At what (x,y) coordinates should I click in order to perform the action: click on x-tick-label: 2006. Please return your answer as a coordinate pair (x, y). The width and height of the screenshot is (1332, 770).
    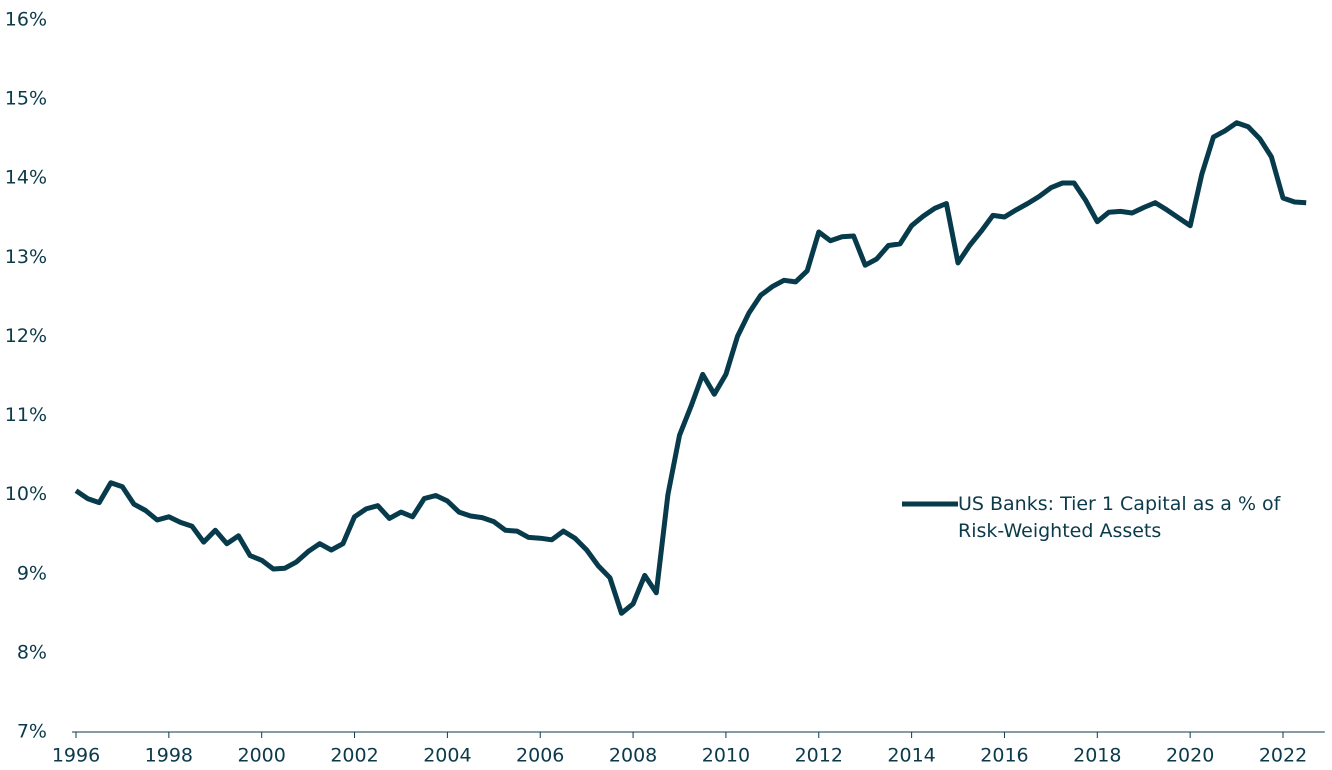
    Looking at the image, I should click on (540, 756).